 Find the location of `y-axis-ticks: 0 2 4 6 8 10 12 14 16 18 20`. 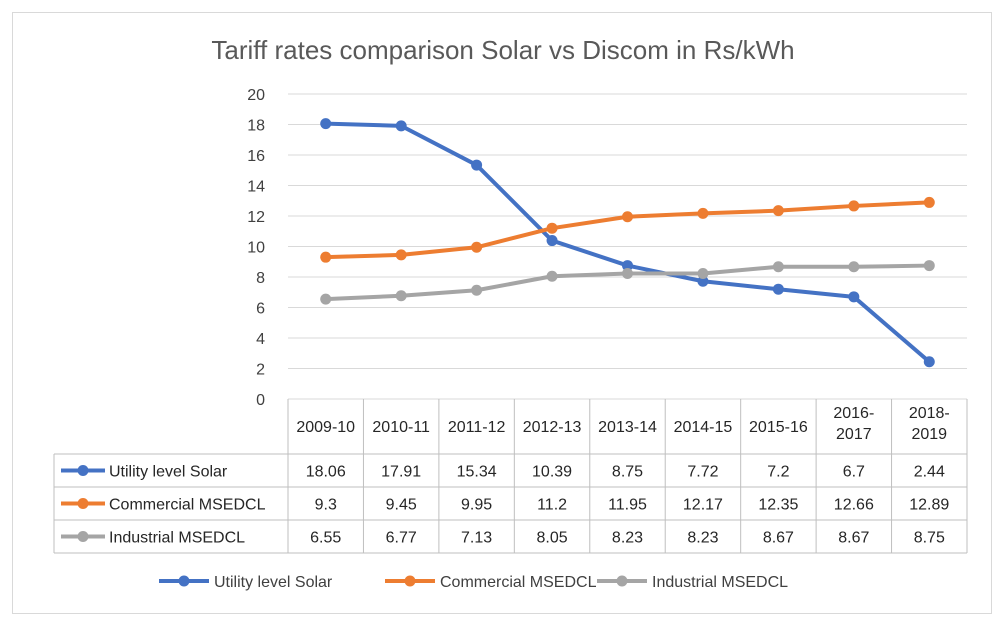

y-axis-ticks: 0 2 4 6 8 10 12 14 16 18 20 is located at coordinates (256, 248).